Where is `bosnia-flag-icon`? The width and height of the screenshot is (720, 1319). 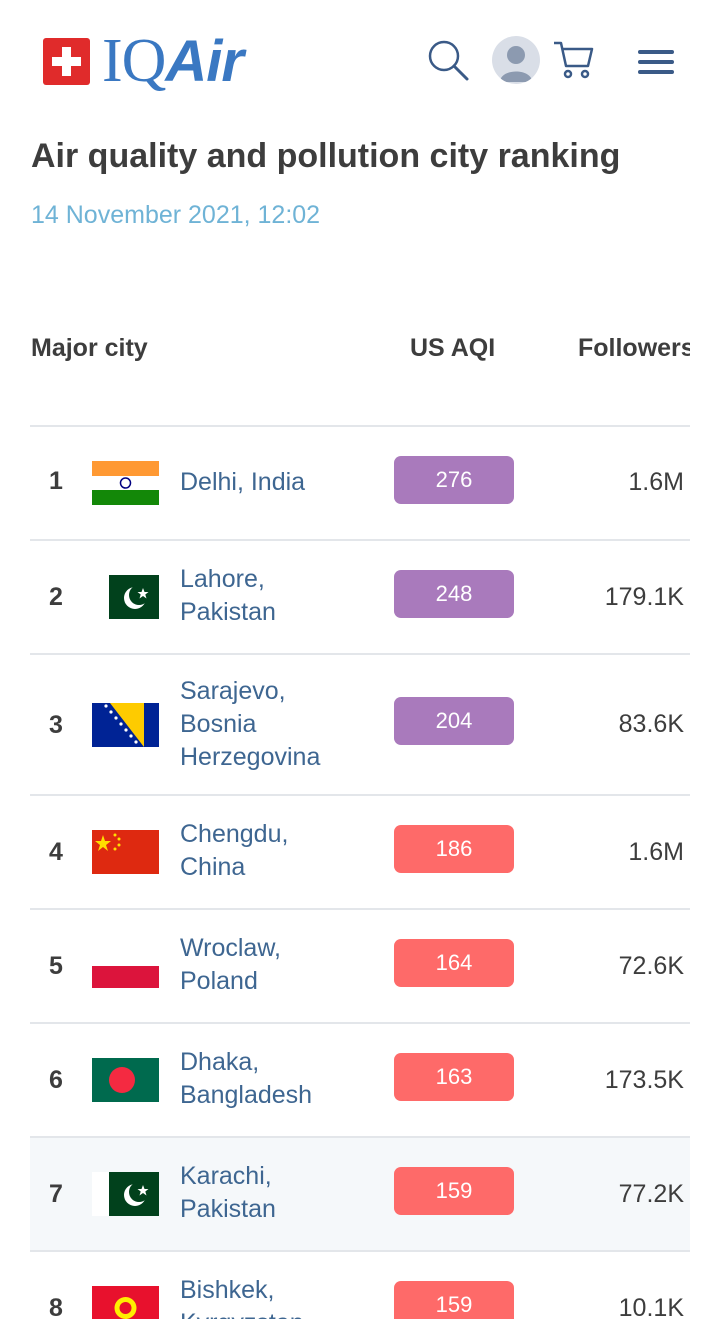
bosnia-flag-icon is located at coordinates (125, 725).